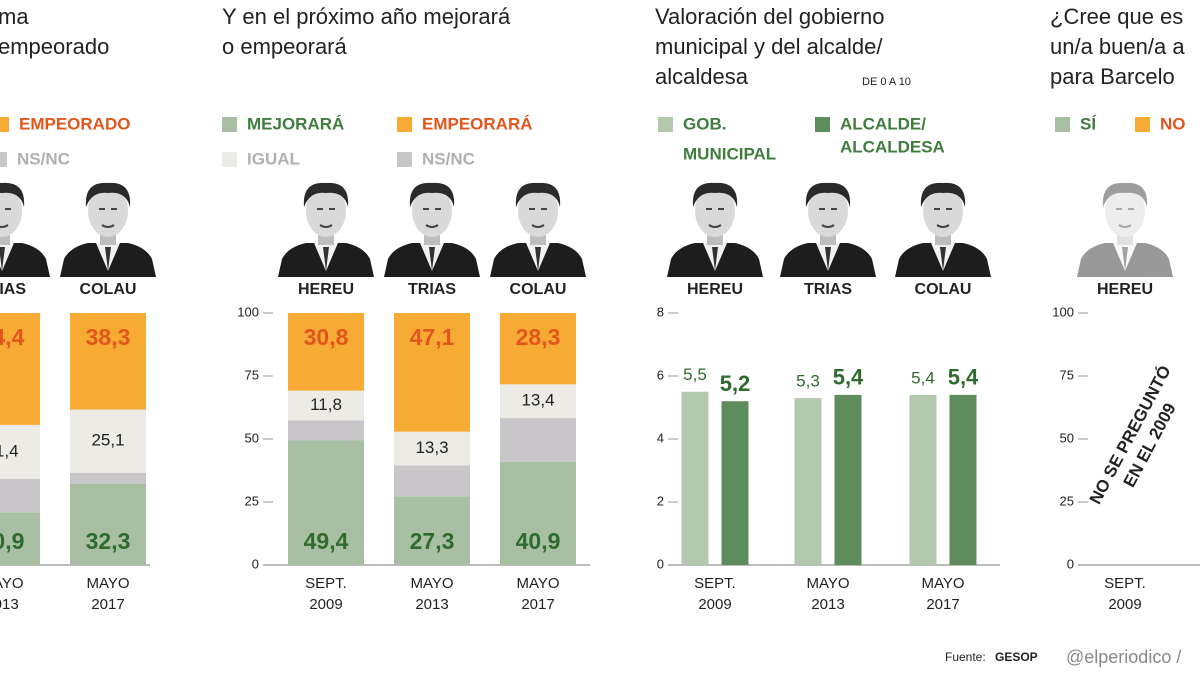 Image resolution: width=1200 pixels, height=675 pixels. Describe the element at coordinates (295, 123) in the screenshot. I see `legend-label: MEJORARÁ` at that location.